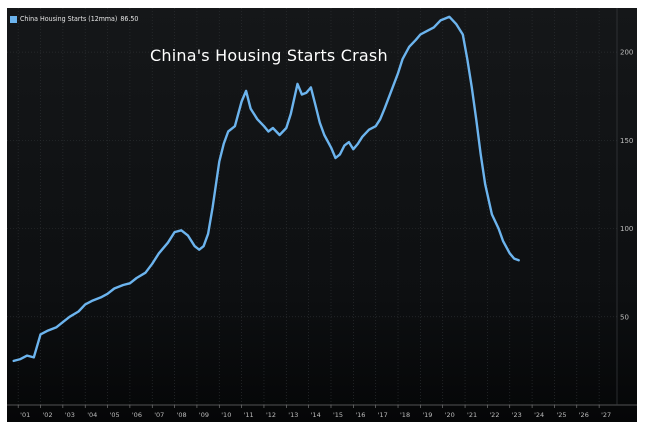 The height and width of the screenshot is (430, 645). I want to click on x-tick-label: '16, so click(360, 415).